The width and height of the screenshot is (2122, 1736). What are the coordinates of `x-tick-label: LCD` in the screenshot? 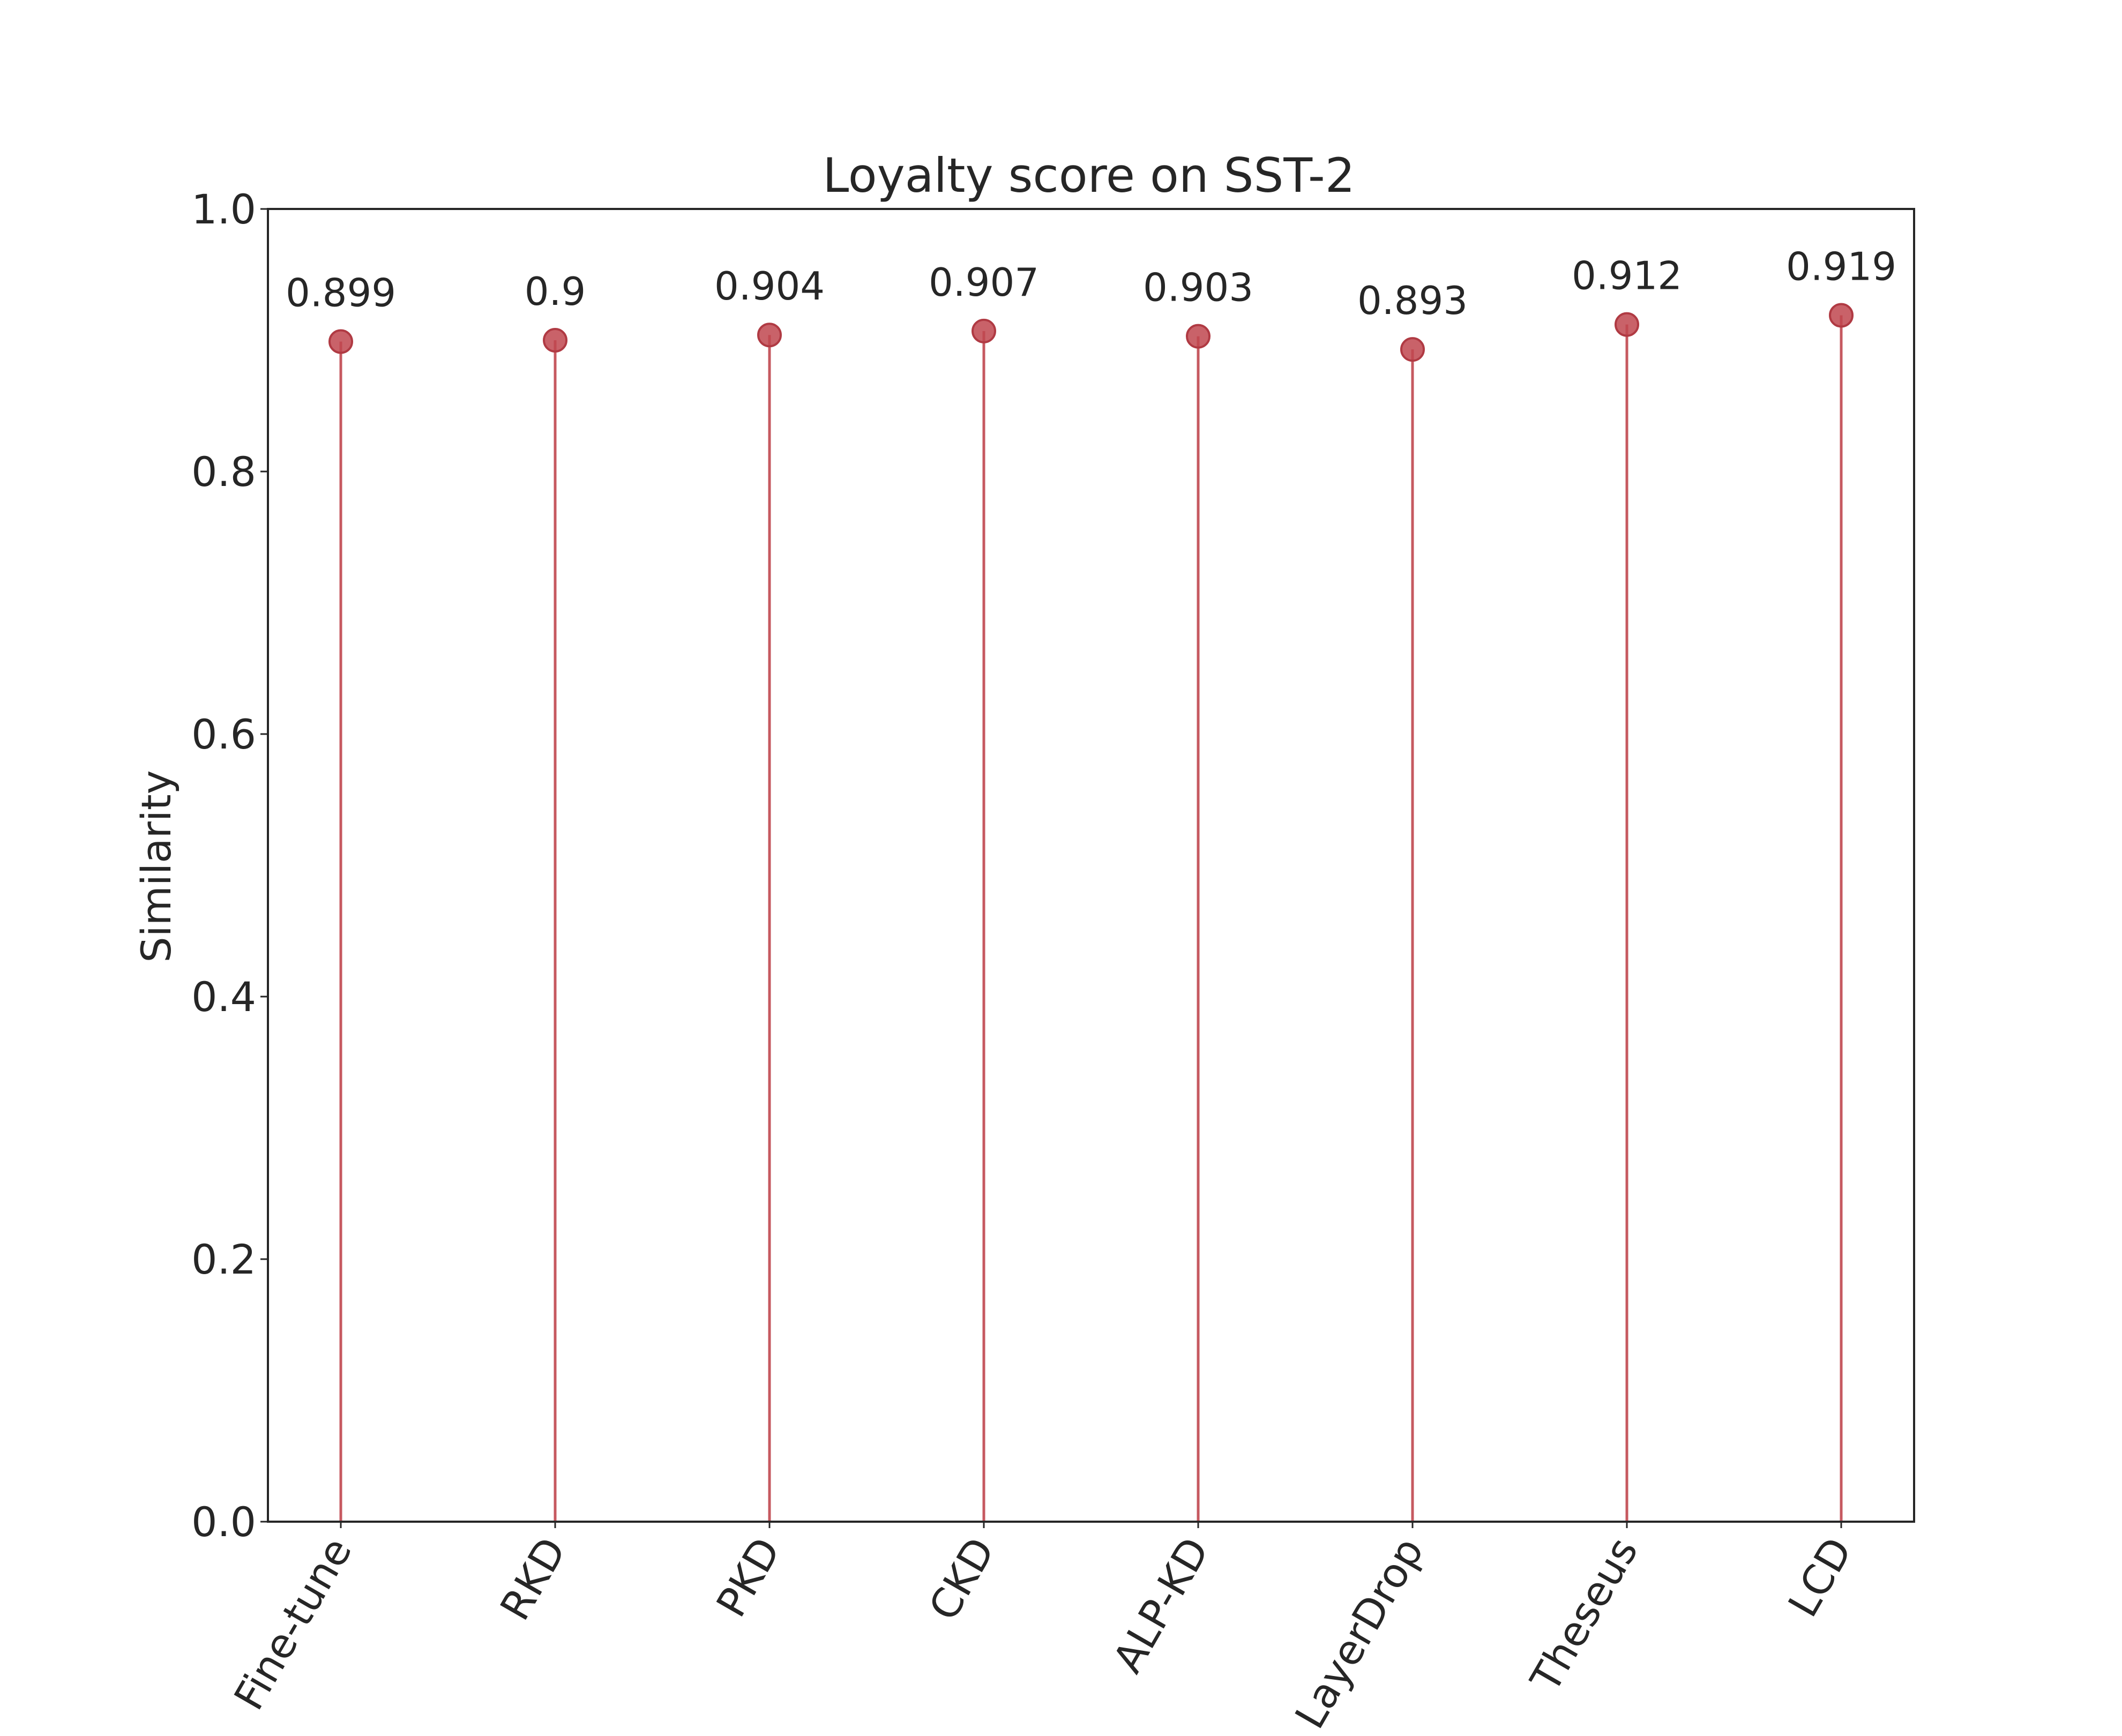 It's located at (1820, 1577).